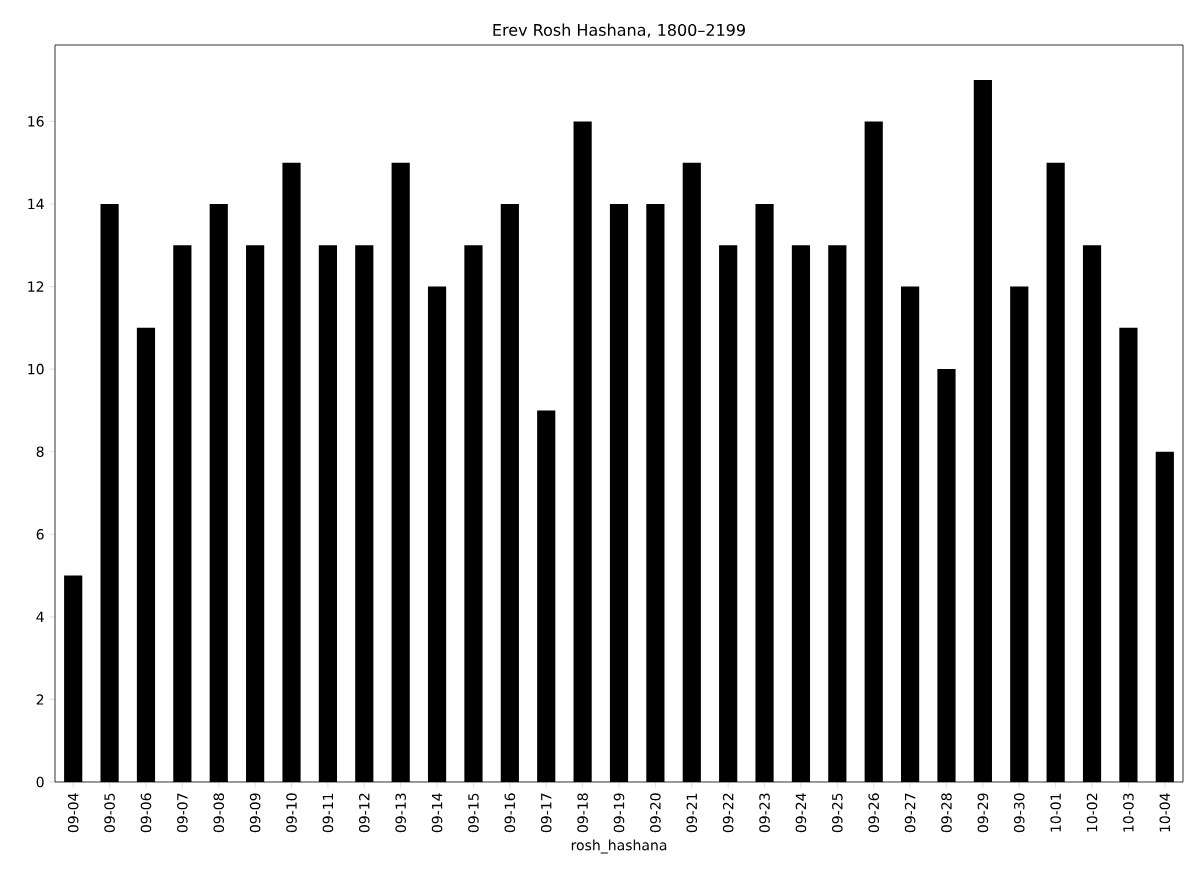 Image resolution: width=1200 pixels, height=883 pixels. I want to click on y-tick-label: 6, so click(40, 534).